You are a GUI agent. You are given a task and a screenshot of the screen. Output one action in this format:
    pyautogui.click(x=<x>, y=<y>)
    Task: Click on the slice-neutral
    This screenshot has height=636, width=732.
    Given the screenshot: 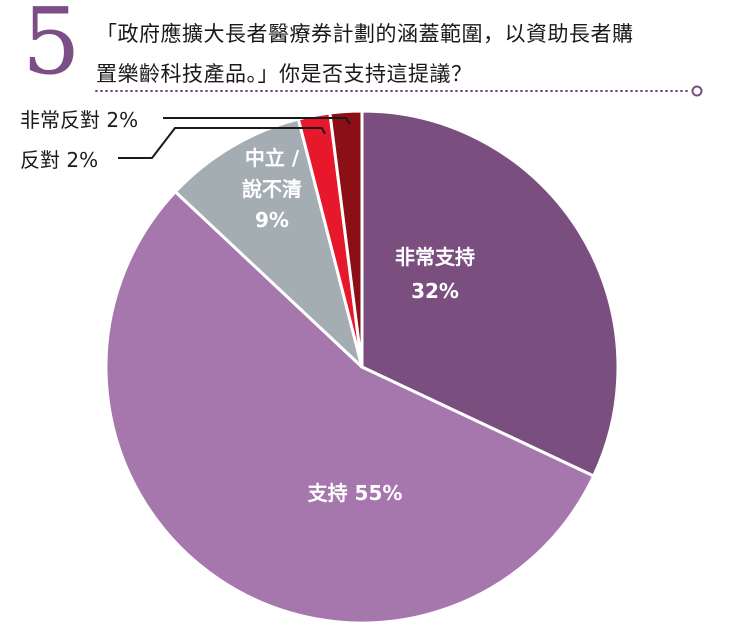 What is the action you would take?
    pyautogui.click(x=268, y=243)
    